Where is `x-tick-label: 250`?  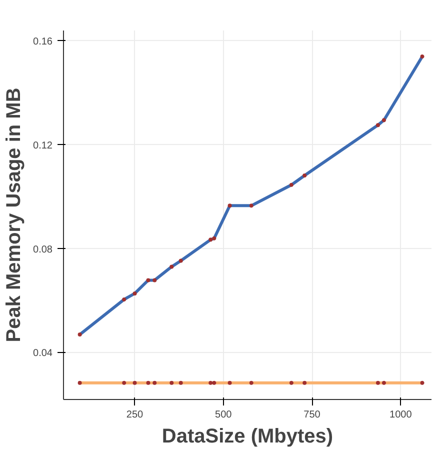 x-tick-label: 250 is located at coordinates (135, 415).